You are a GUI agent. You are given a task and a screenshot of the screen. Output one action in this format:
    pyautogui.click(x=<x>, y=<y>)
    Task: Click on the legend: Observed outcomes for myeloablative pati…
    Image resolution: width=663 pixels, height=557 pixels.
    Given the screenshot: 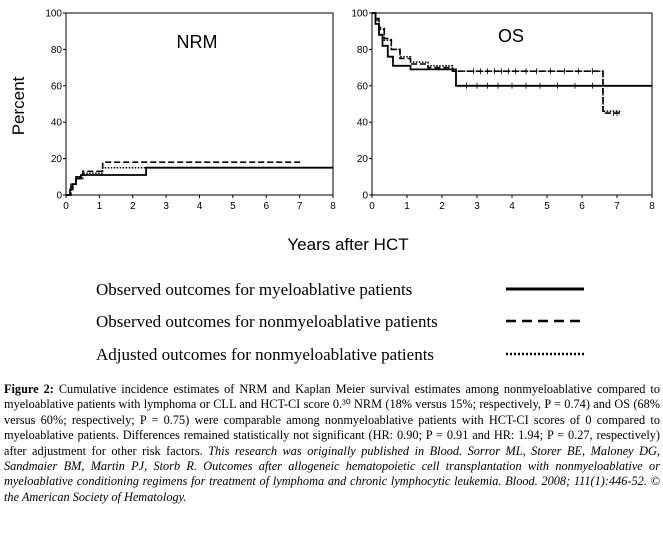 What is the action you would take?
    pyautogui.click(x=340, y=322)
    